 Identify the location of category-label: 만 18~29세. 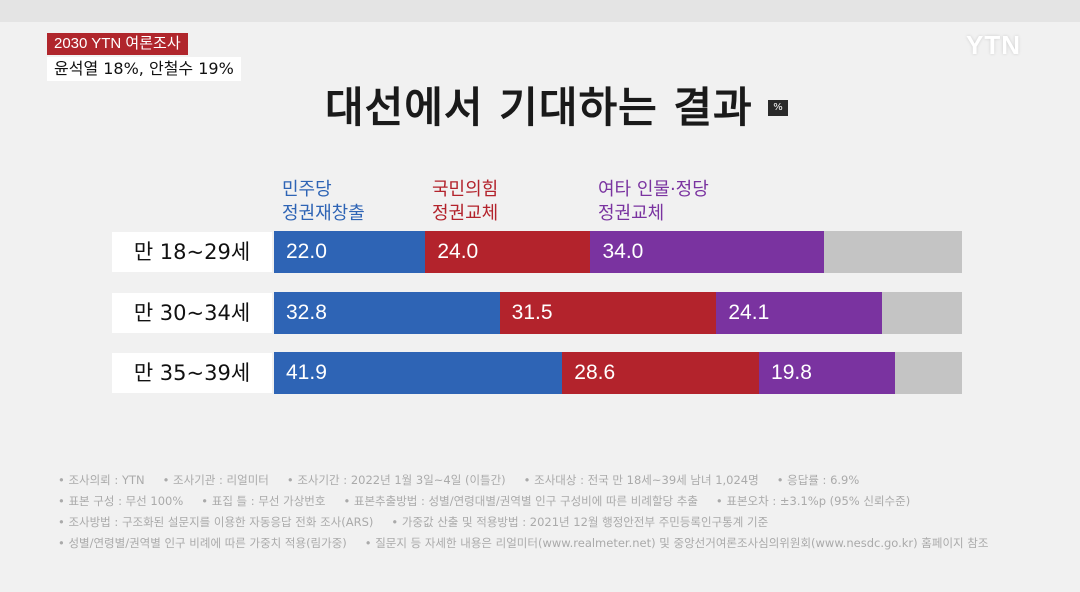
(192, 252).